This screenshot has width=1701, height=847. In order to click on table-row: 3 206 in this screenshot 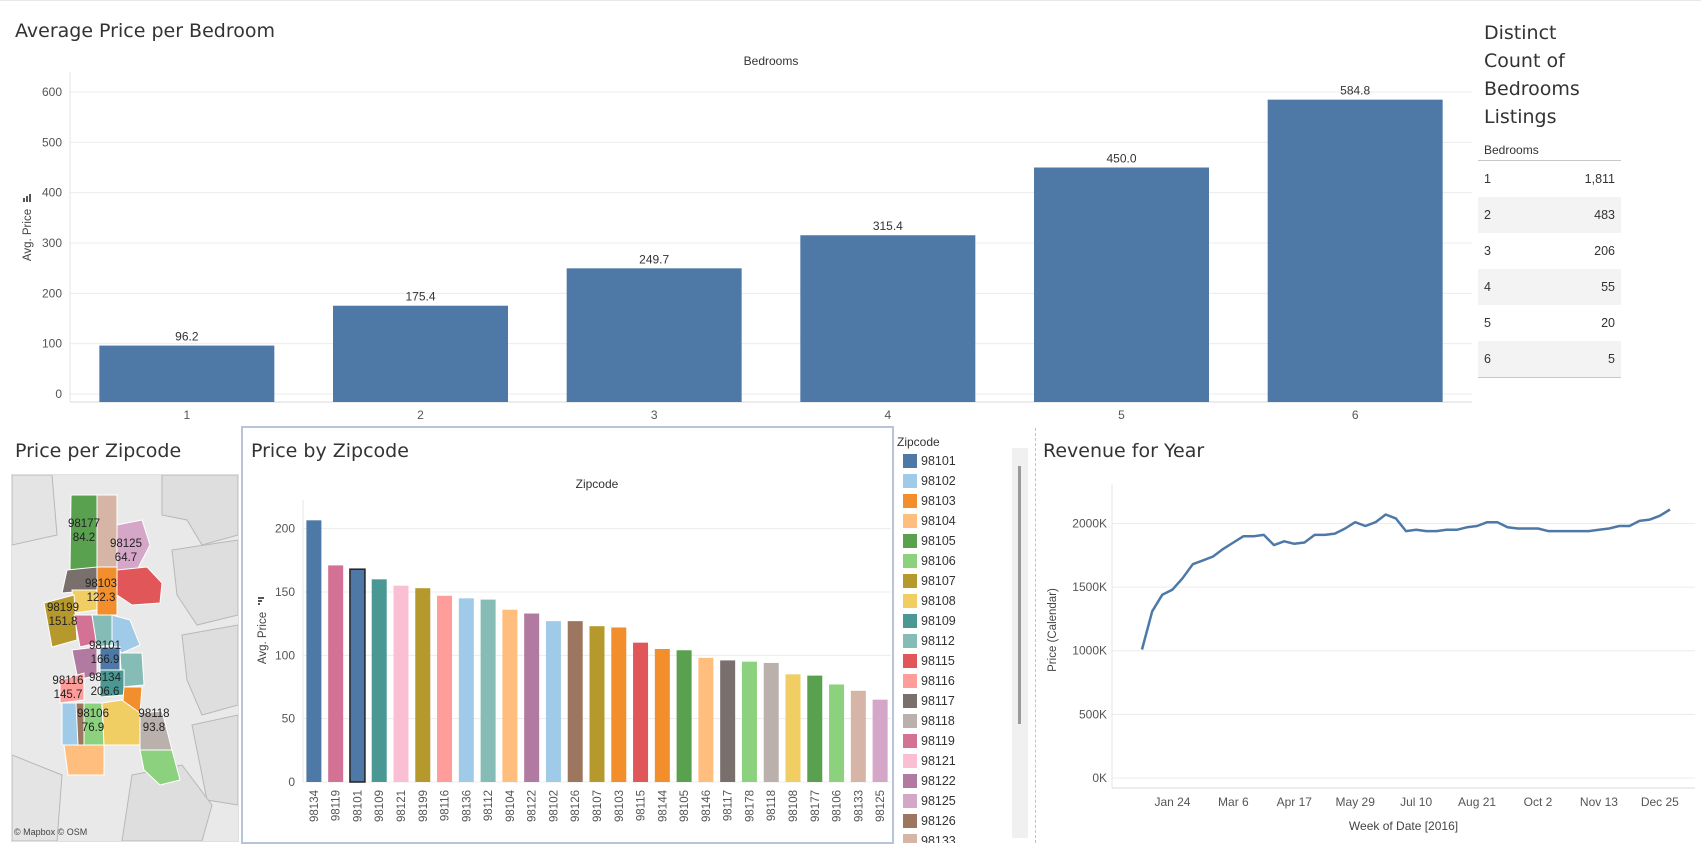, I will do `click(1549, 251)`.